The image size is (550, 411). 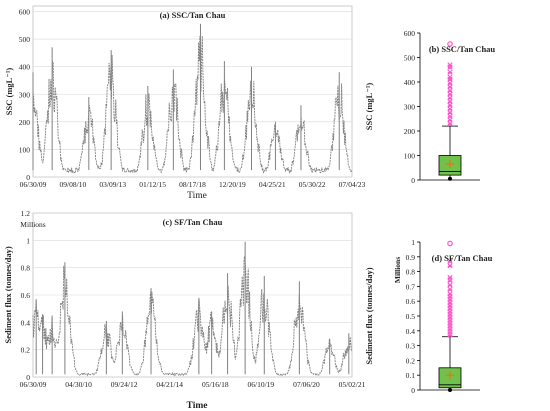 What do you see at coordinates (169, 384) in the screenshot?
I see `x-tick-label: 04/21/14` at bounding box center [169, 384].